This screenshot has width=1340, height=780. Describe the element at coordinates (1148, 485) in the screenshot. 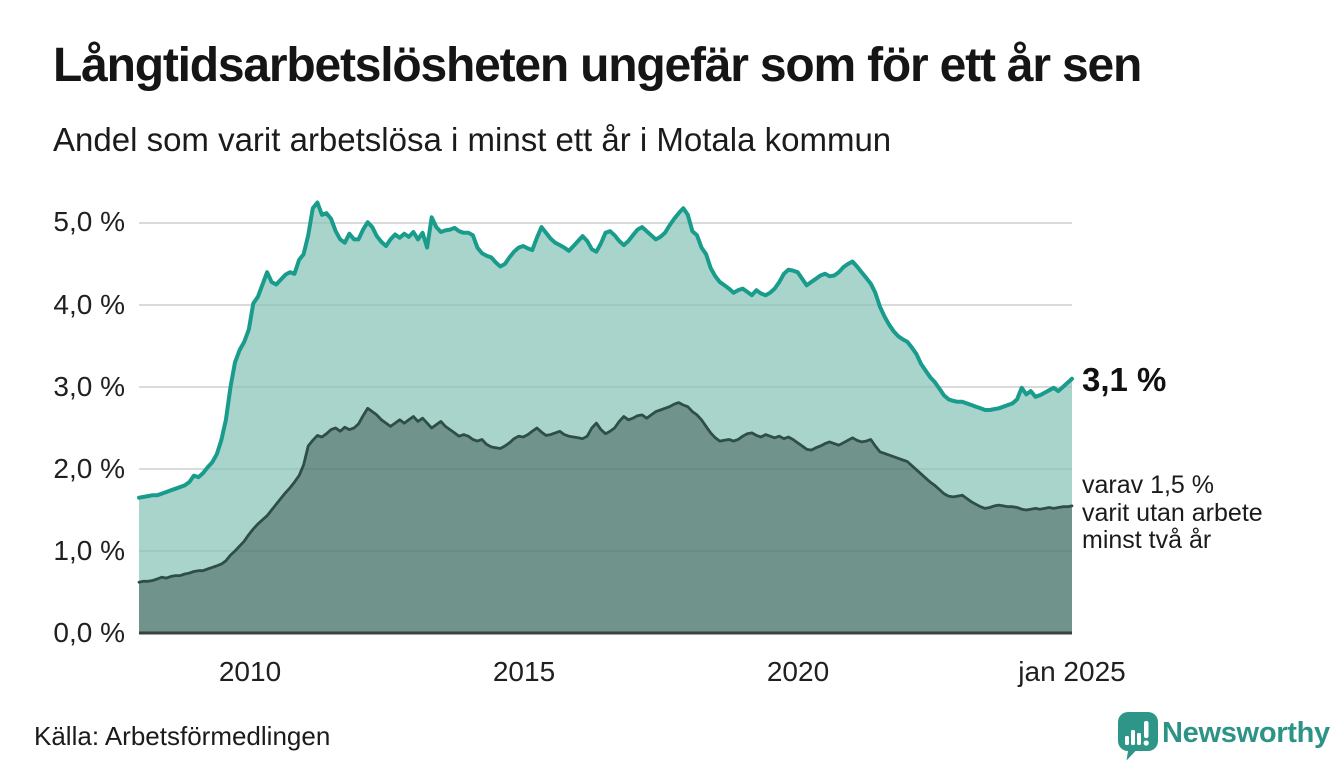

I see `secondary-annotation-line: varav 1,5 %` at that location.